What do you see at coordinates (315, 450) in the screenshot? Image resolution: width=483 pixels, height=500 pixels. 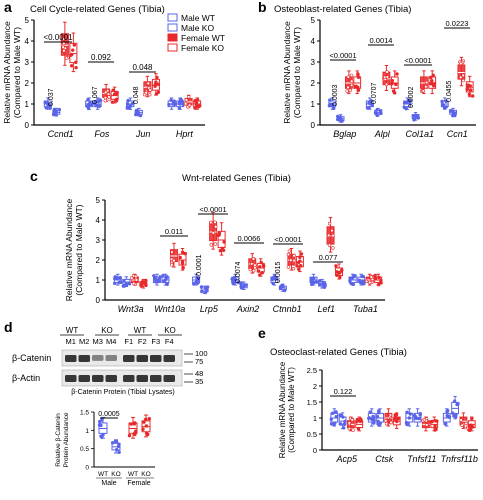 I see `y-tick-label: 0` at bounding box center [315, 450].